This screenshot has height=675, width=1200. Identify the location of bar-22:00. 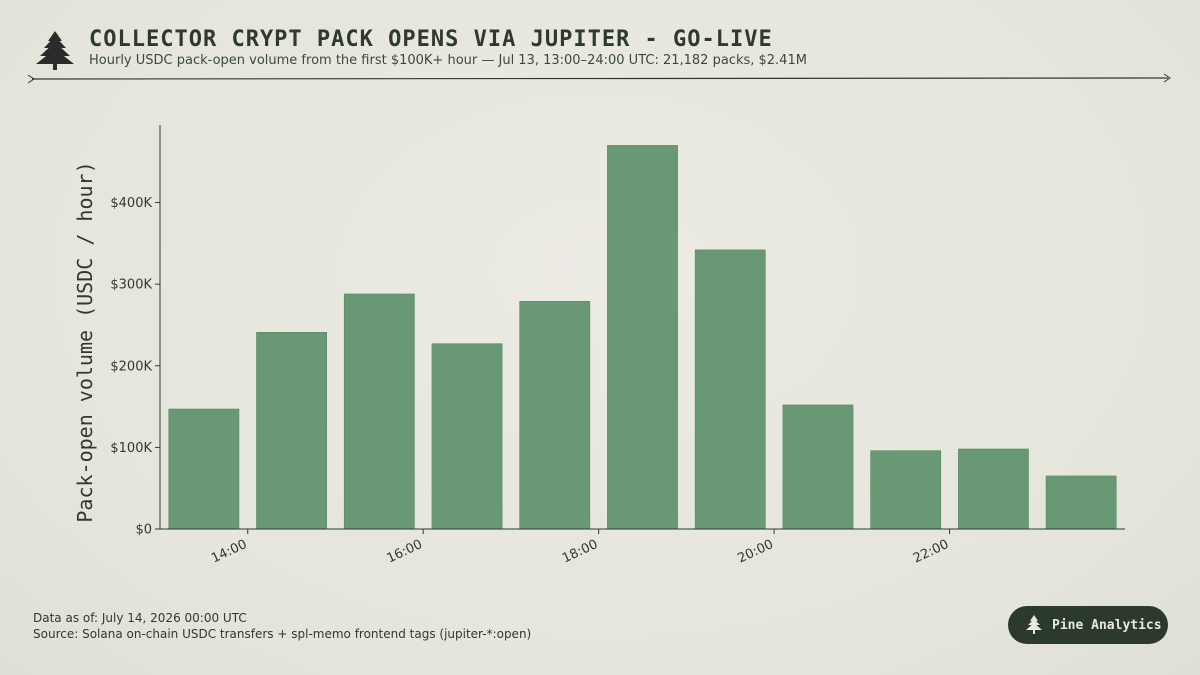
(993, 489).